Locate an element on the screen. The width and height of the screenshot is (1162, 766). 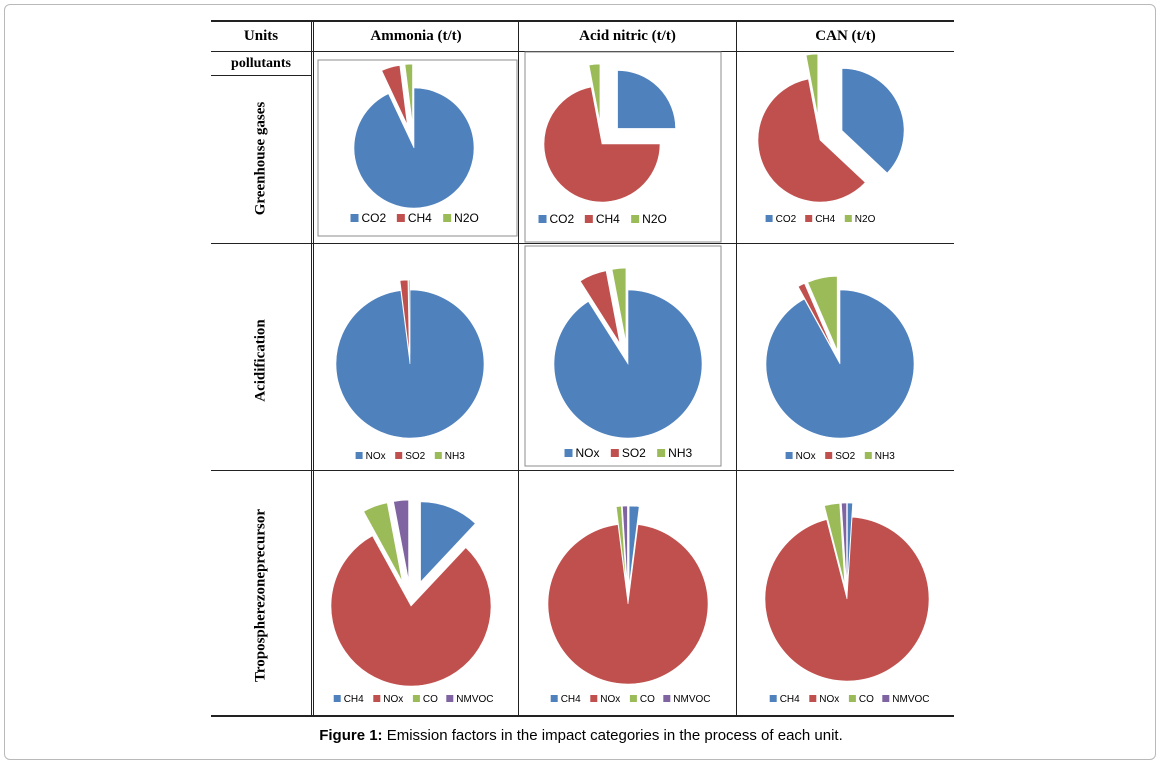
legend-label-co2: CO2 is located at coordinates (374, 218).